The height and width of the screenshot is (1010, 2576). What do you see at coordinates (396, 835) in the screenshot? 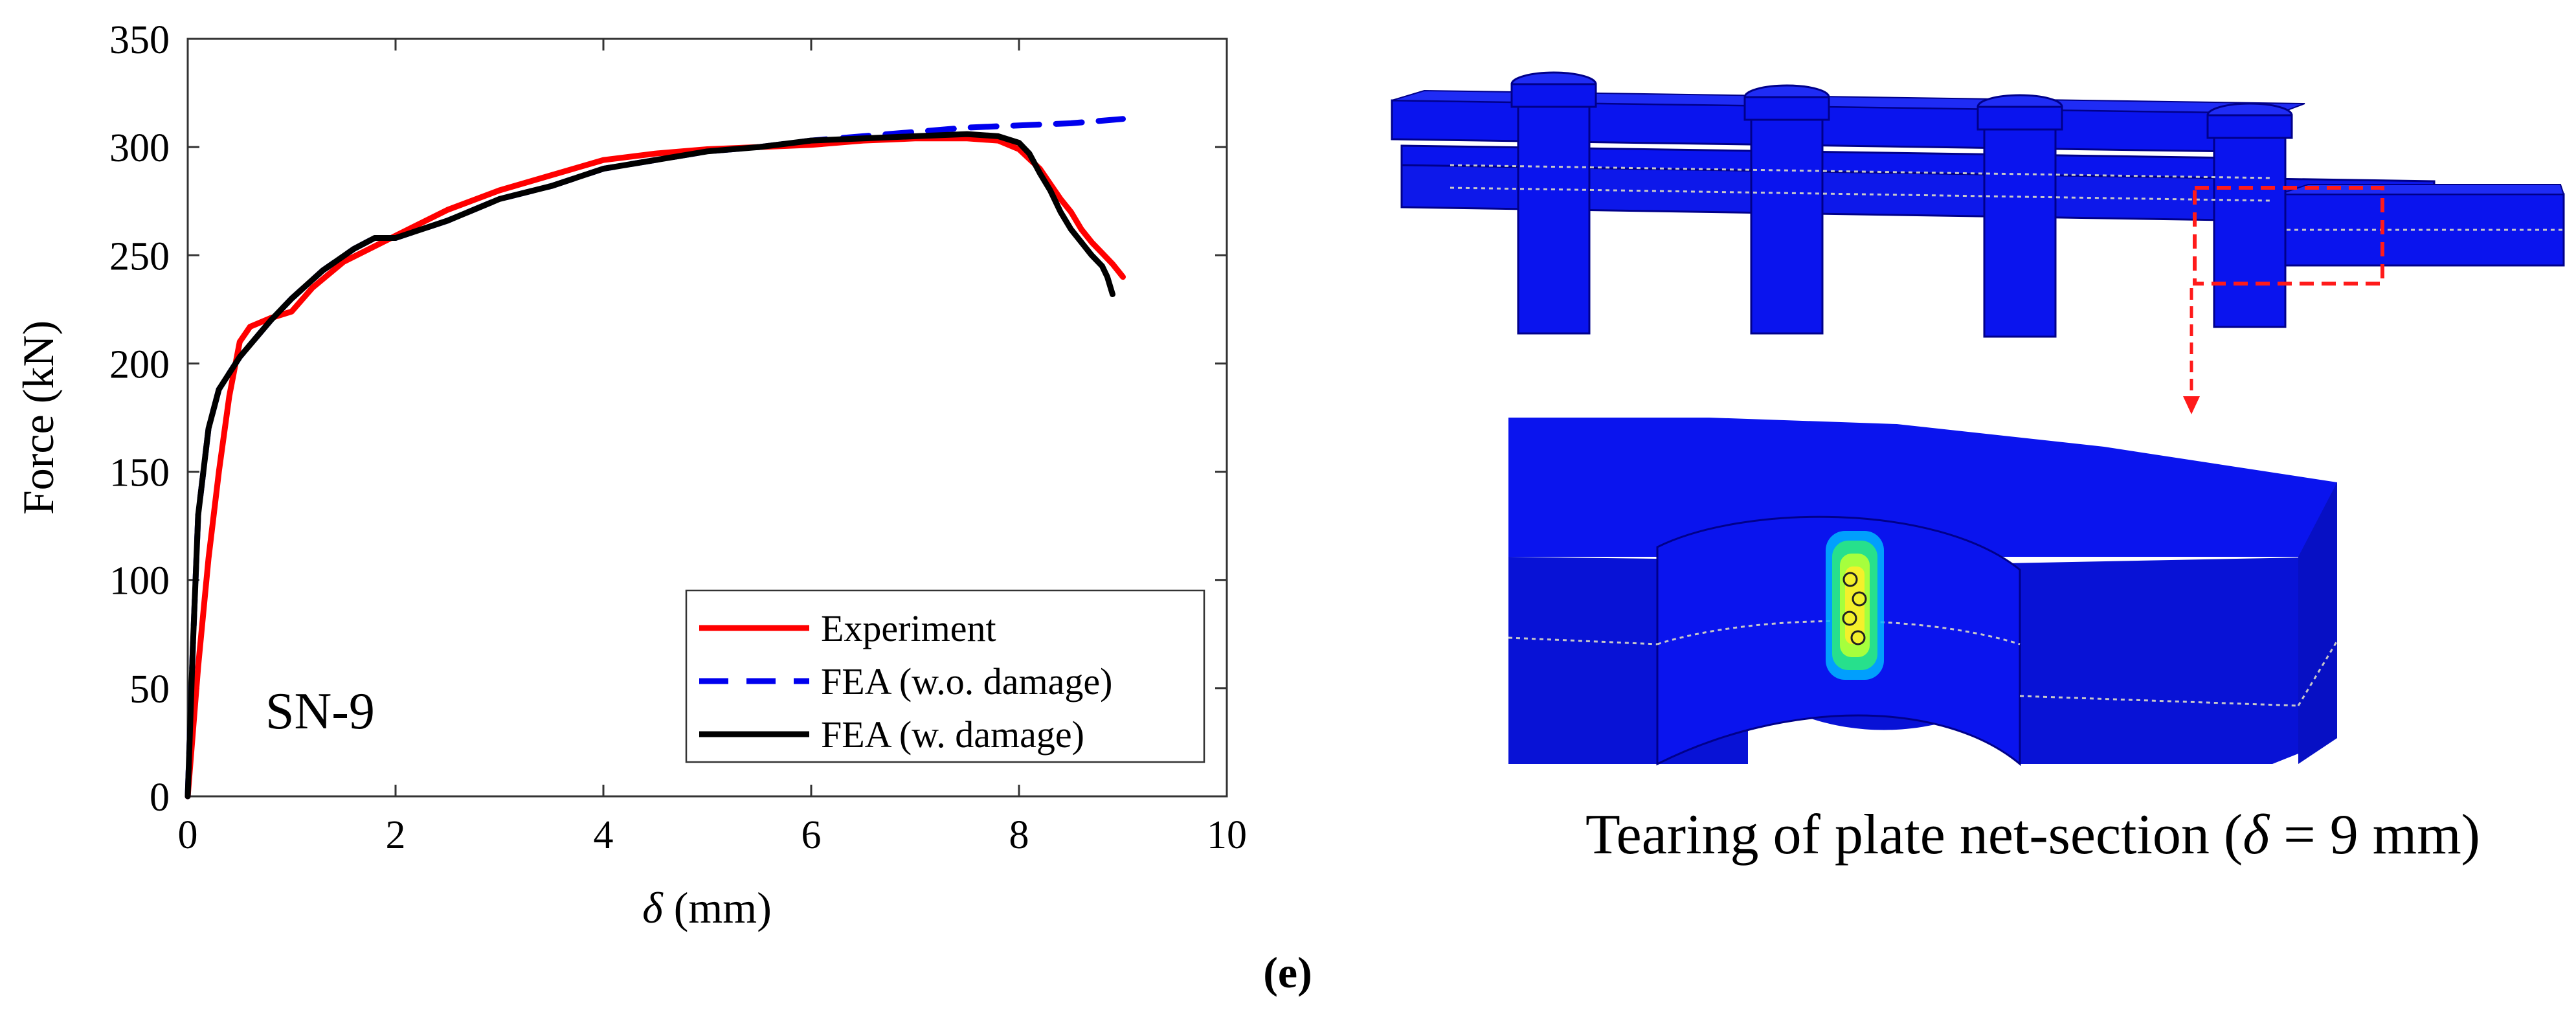
I see `x-tick-label: 2` at bounding box center [396, 835].